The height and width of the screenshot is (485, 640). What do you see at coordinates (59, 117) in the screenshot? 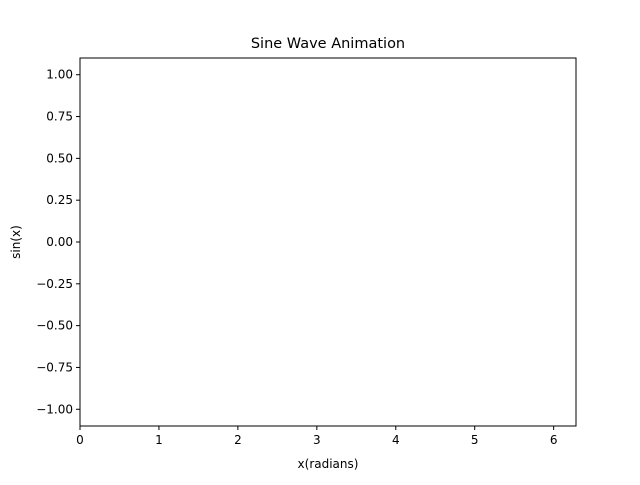
I see `y-tick-label: 0.75` at bounding box center [59, 117].